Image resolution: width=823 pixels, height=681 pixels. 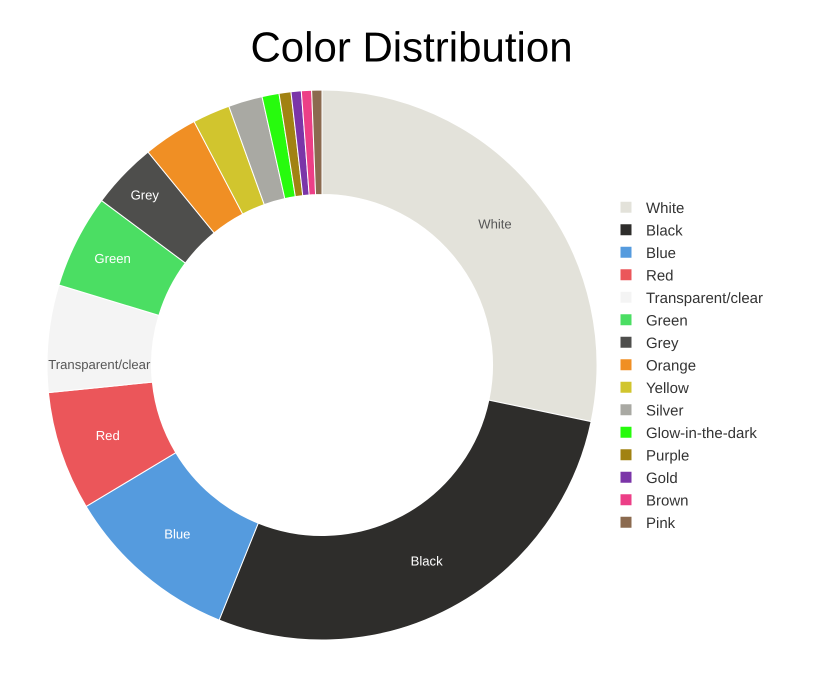 What do you see at coordinates (145, 195) in the screenshot?
I see `slice-label: Grey` at bounding box center [145, 195].